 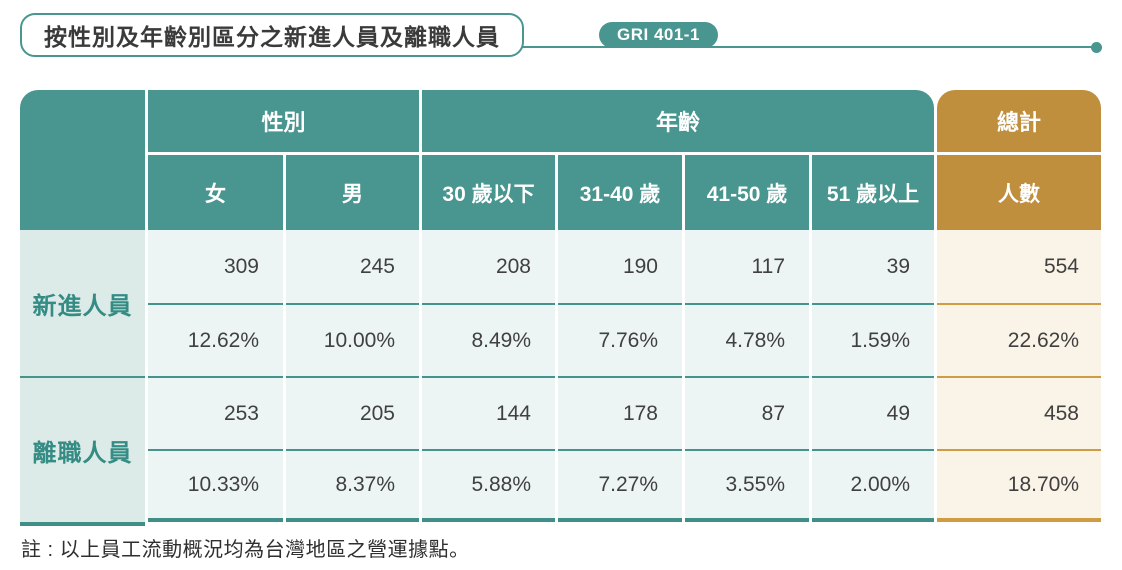 I want to click on table-cell: 10.33%, so click(x=215, y=485).